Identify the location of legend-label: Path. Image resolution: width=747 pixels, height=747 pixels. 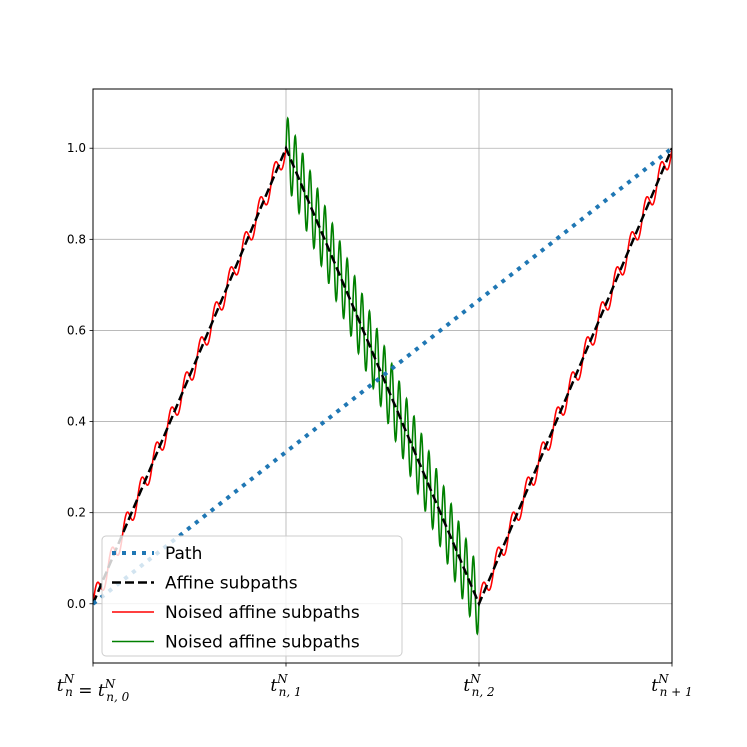
(183, 554).